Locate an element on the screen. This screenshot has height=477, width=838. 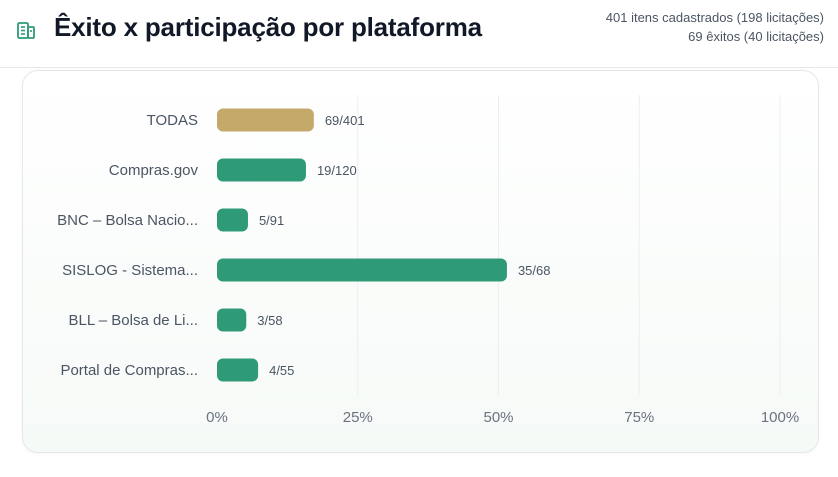
x-tick-label: 0% is located at coordinates (217, 417).